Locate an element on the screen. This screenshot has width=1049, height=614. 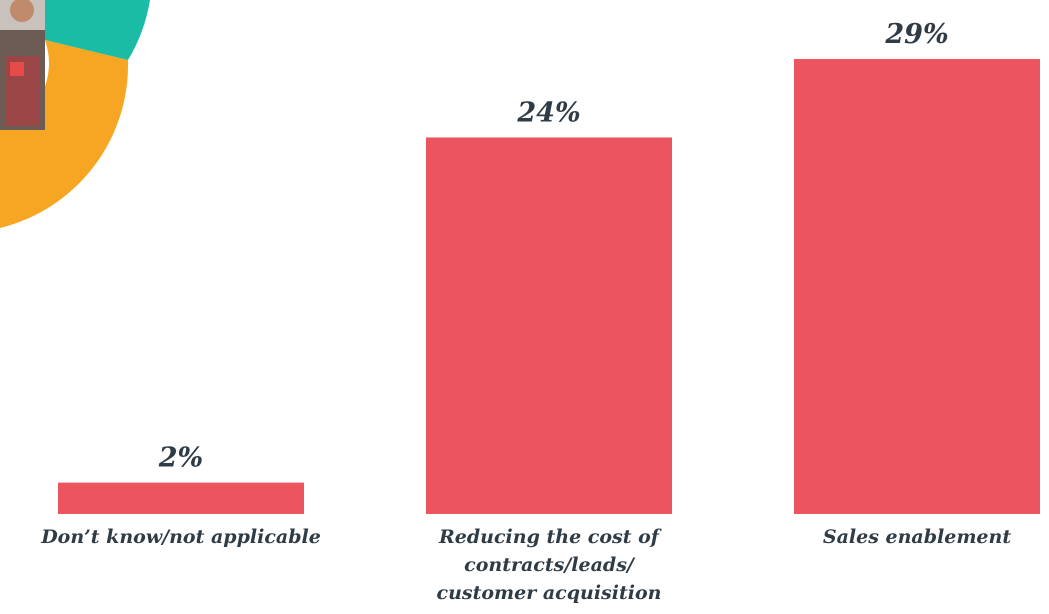
donut-segment-teal is located at coordinates (97, 30).